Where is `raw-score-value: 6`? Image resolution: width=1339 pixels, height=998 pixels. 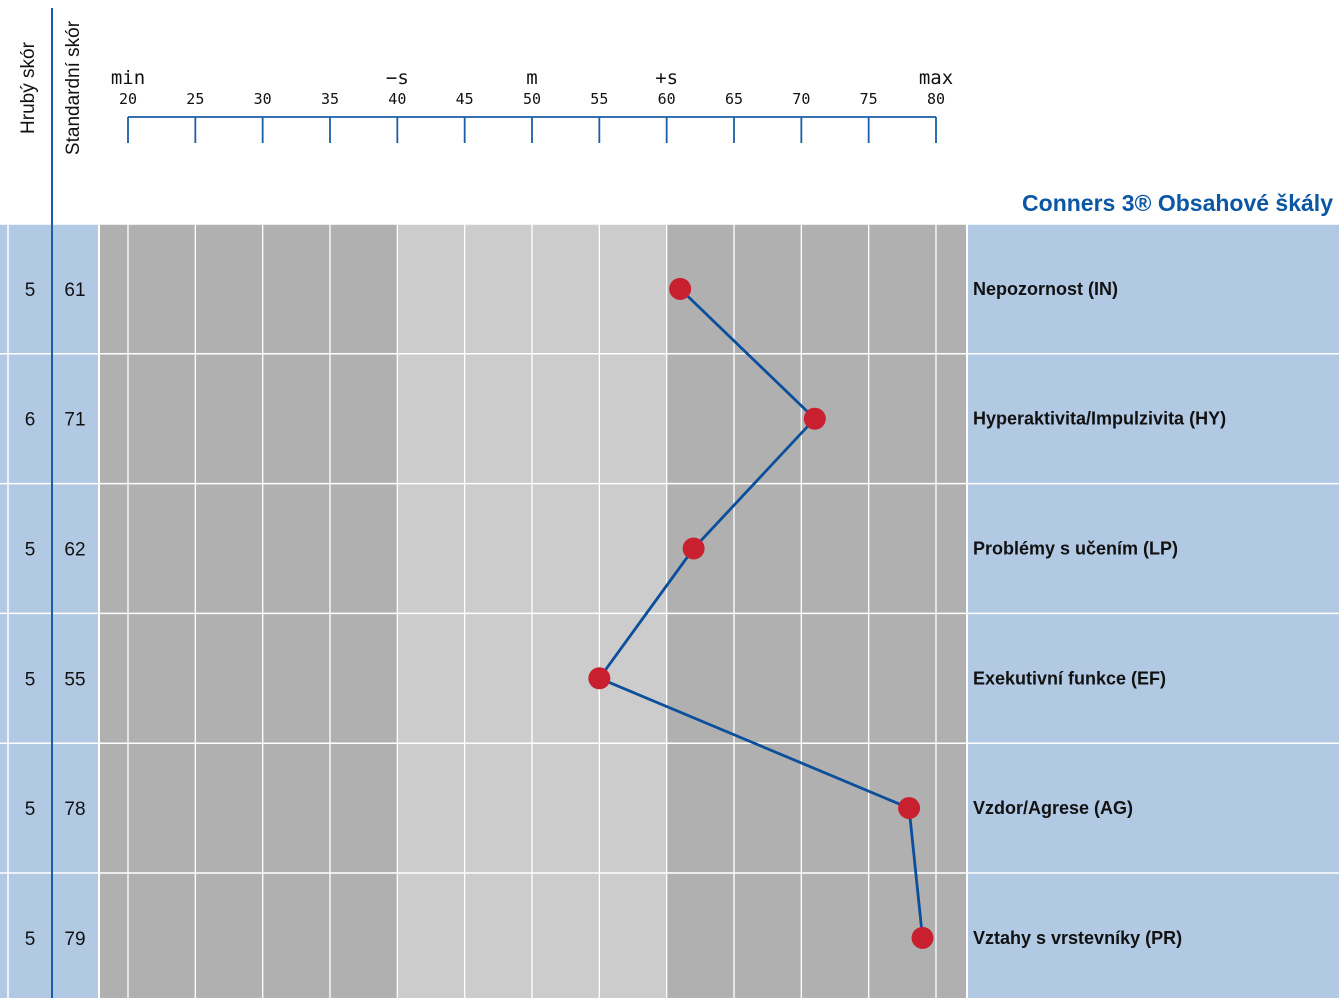 raw-score-value: 6 is located at coordinates (30, 420).